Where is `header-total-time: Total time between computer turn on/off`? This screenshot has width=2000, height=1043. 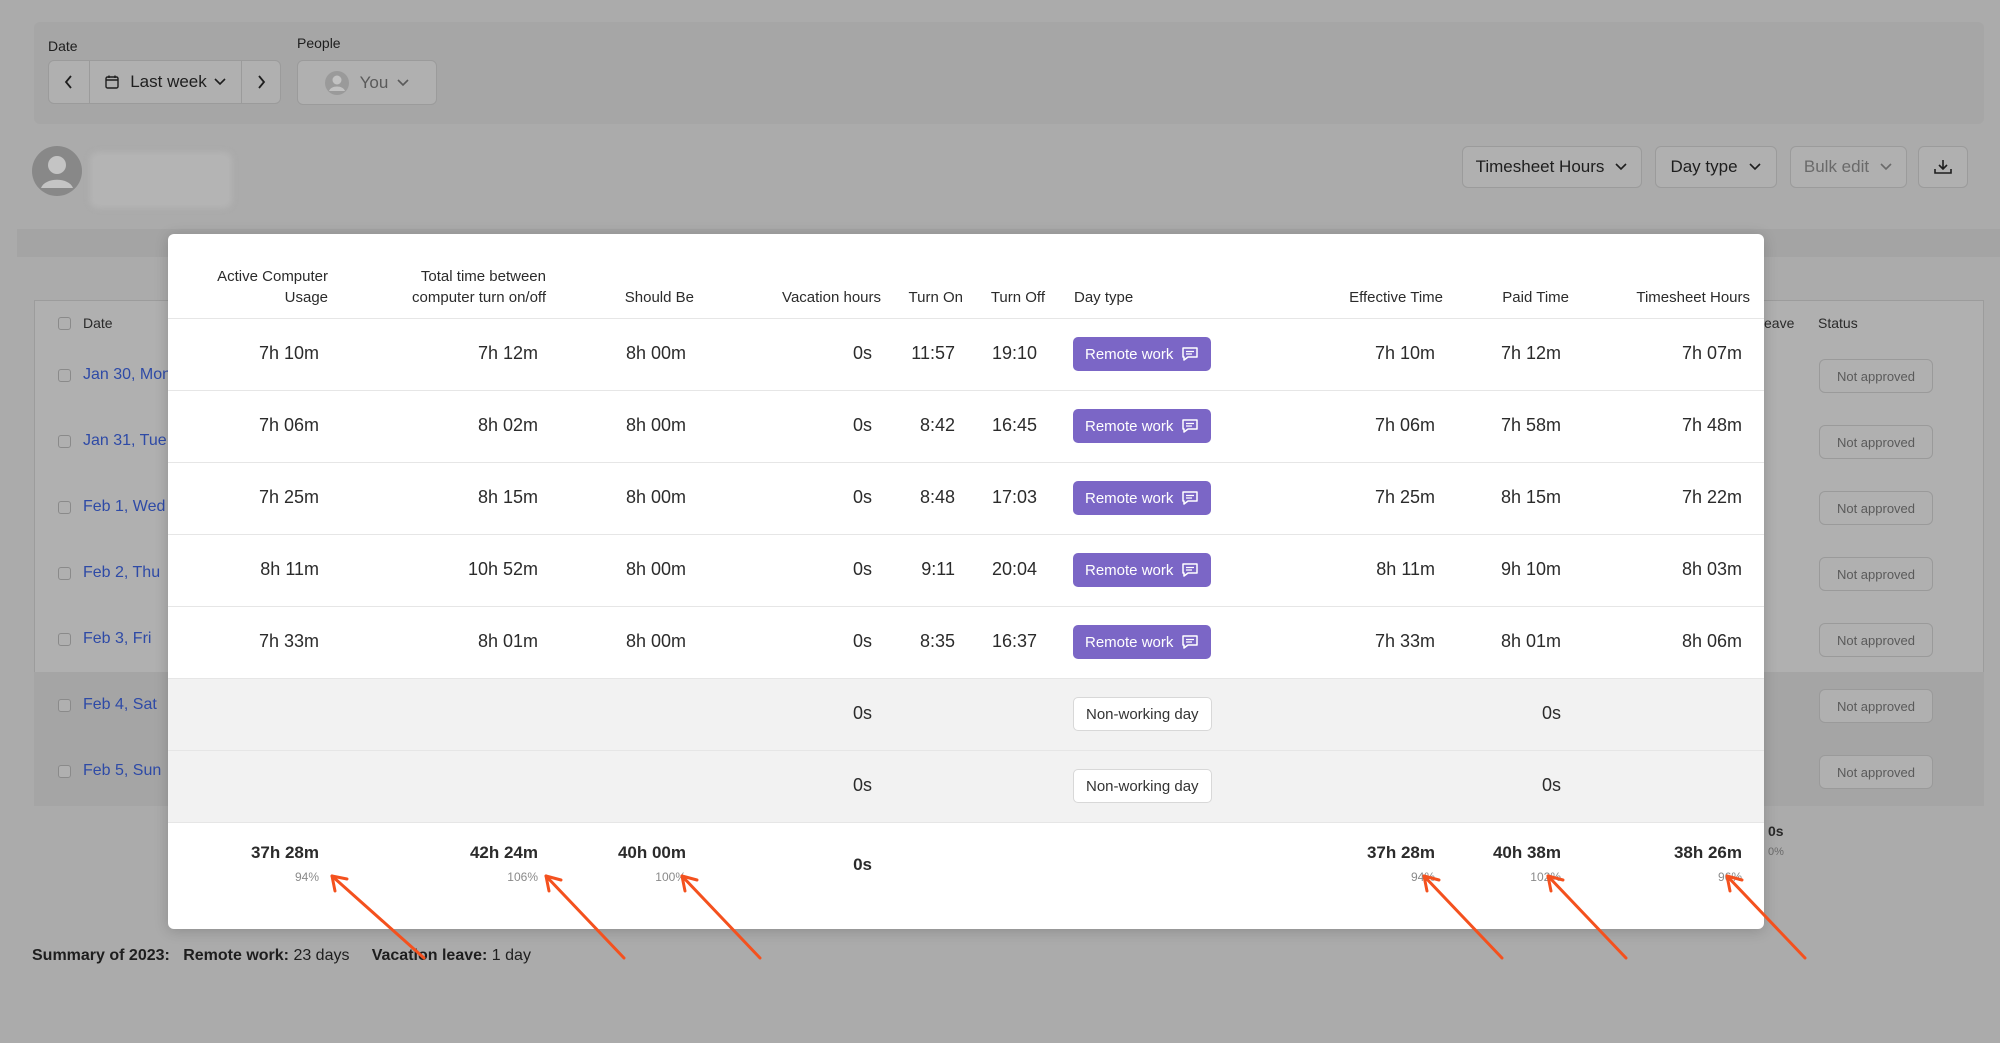 header-total-time: Total time between computer turn on/off is located at coordinates (447, 287).